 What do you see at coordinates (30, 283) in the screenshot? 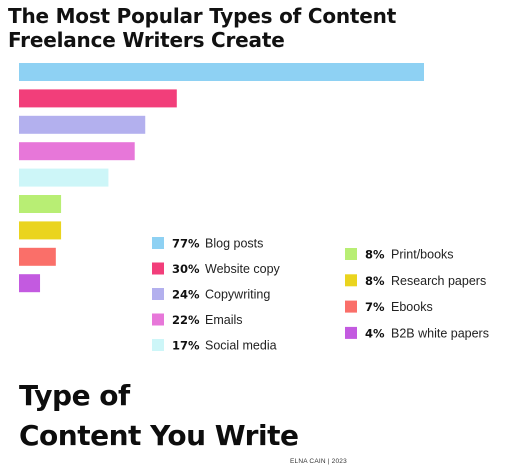
I see `bar-b2b-white-papers` at bounding box center [30, 283].